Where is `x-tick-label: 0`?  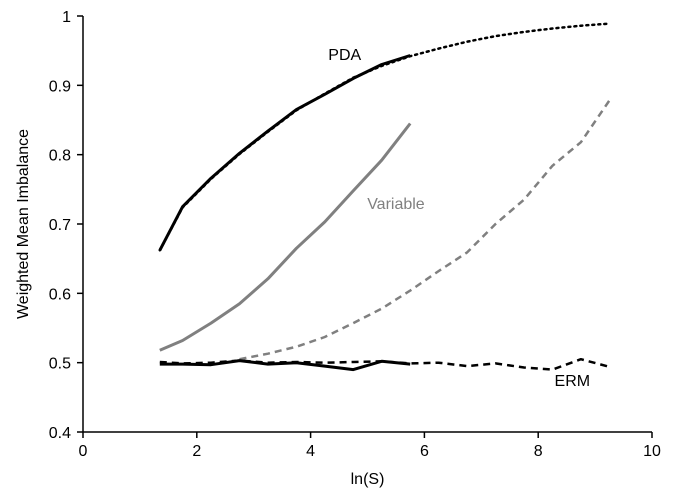
x-tick-label: 0 is located at coordinates (83, 451).